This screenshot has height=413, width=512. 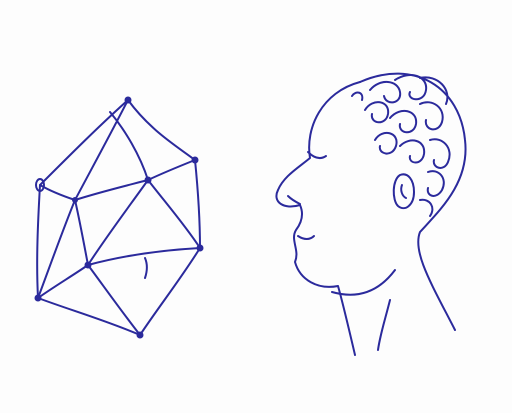 What do you see at coordinates (403, 191) in the screenshot?
I see `ear` at bounding box center [403, 191].